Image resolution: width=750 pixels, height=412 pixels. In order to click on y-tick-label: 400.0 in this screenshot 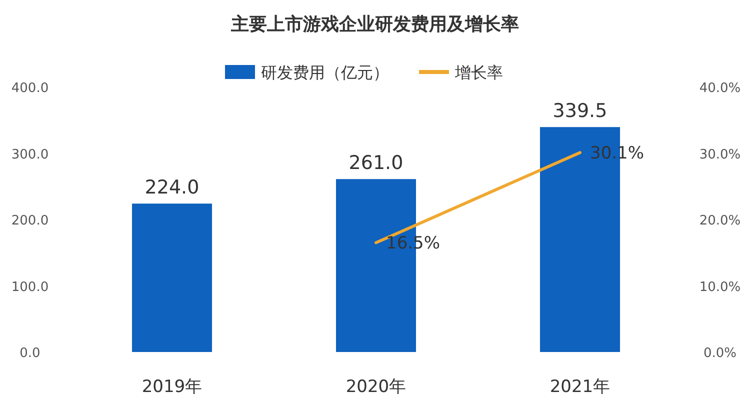, I will do `click(30, 88)`.